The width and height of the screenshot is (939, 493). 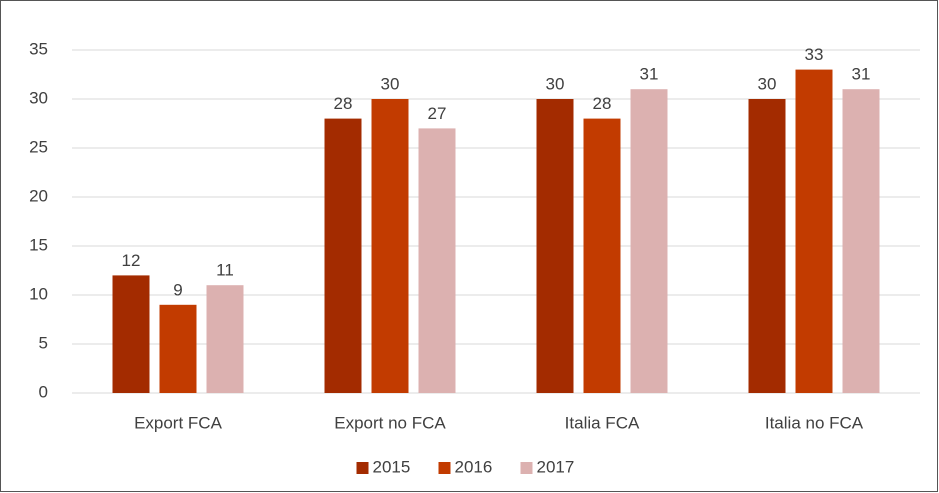 I want to click on data-label: 11, so click(x=225, y=270).